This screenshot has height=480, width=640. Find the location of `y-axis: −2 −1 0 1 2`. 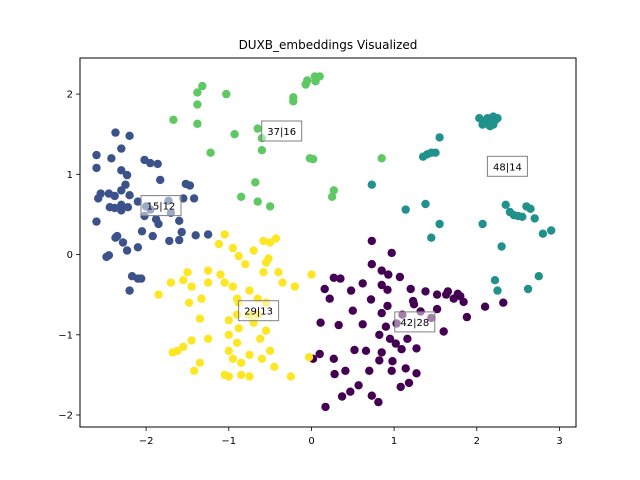

y-axis: −2 −1 0 1 2 is located at coordinates (69, 256).